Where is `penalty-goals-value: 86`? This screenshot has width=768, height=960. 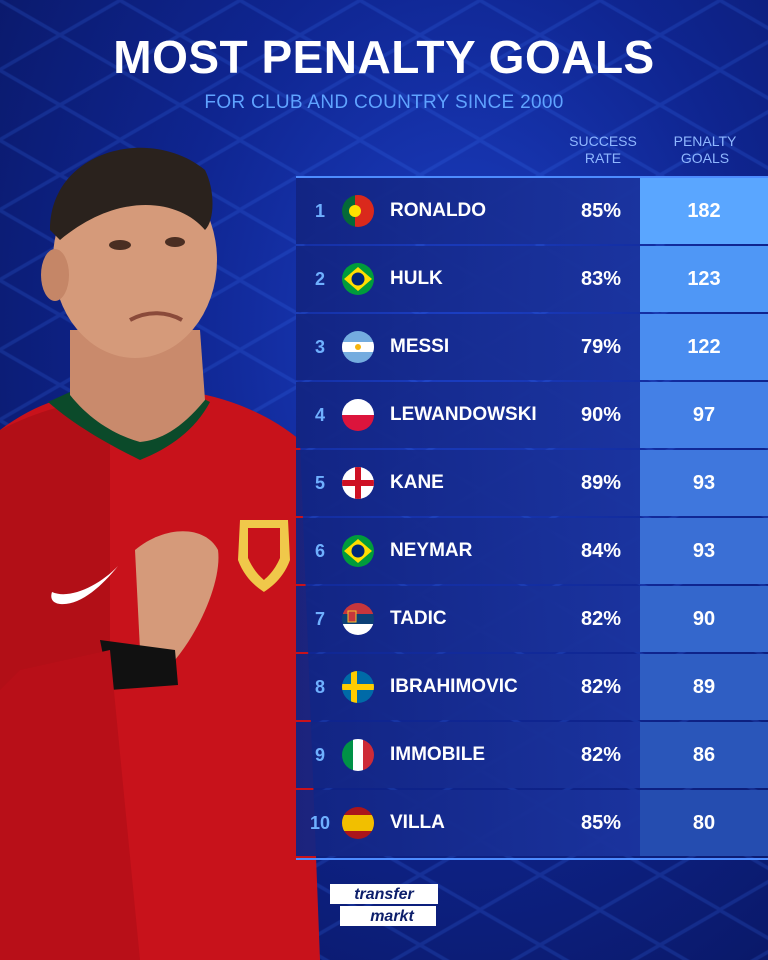
penalty-goals-value: 86 is located at coordinates (704, 755).